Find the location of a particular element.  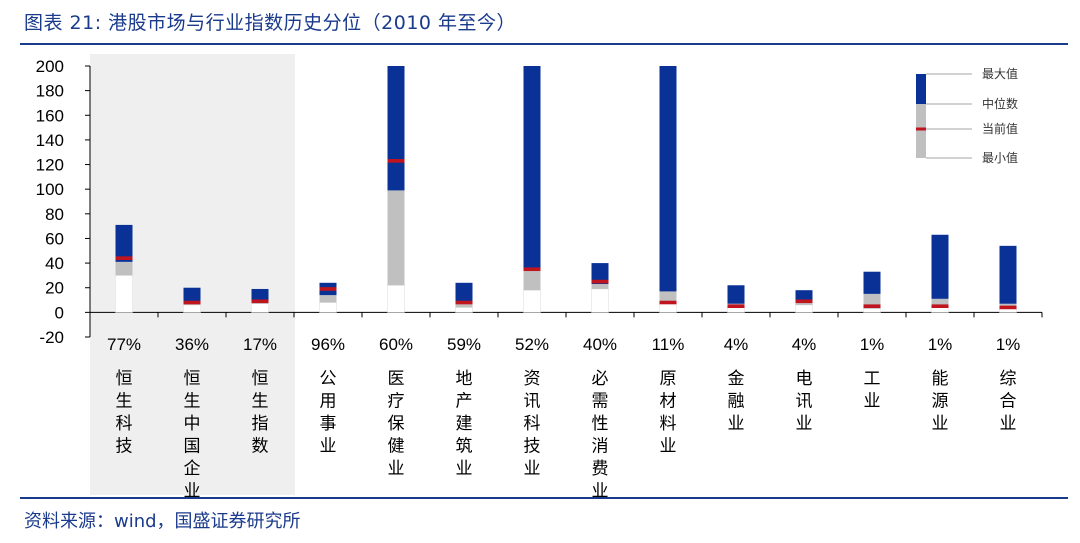

category-char: 原 is located at coordinates (668, 379).